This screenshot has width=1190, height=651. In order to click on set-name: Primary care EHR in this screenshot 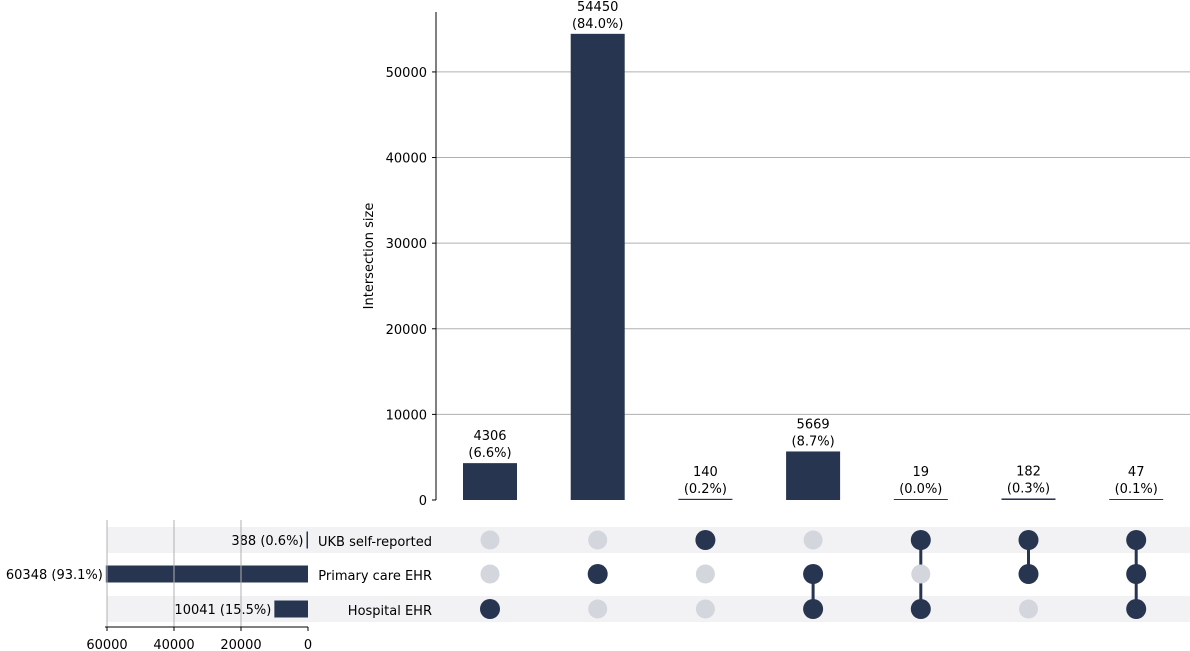, I will do `click(375, 576)`.